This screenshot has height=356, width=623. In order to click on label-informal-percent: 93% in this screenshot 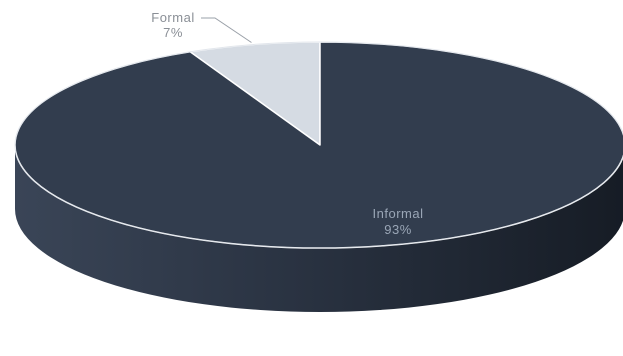, I will do `click(398, 229)`.